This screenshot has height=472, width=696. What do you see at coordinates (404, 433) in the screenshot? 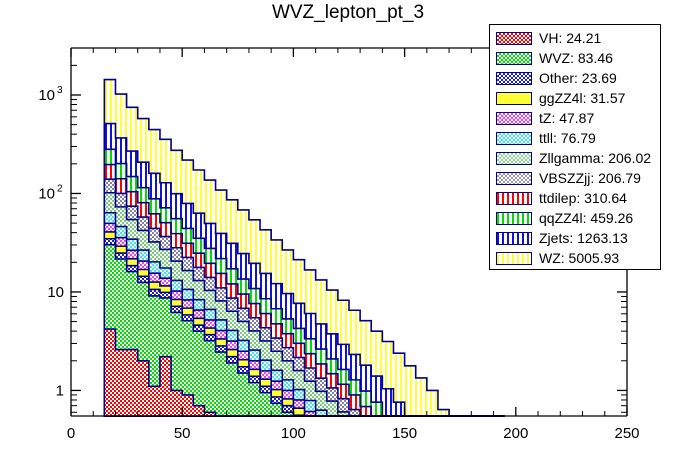
I see `x-tick-label: 150` at bounding box center [404, 433].